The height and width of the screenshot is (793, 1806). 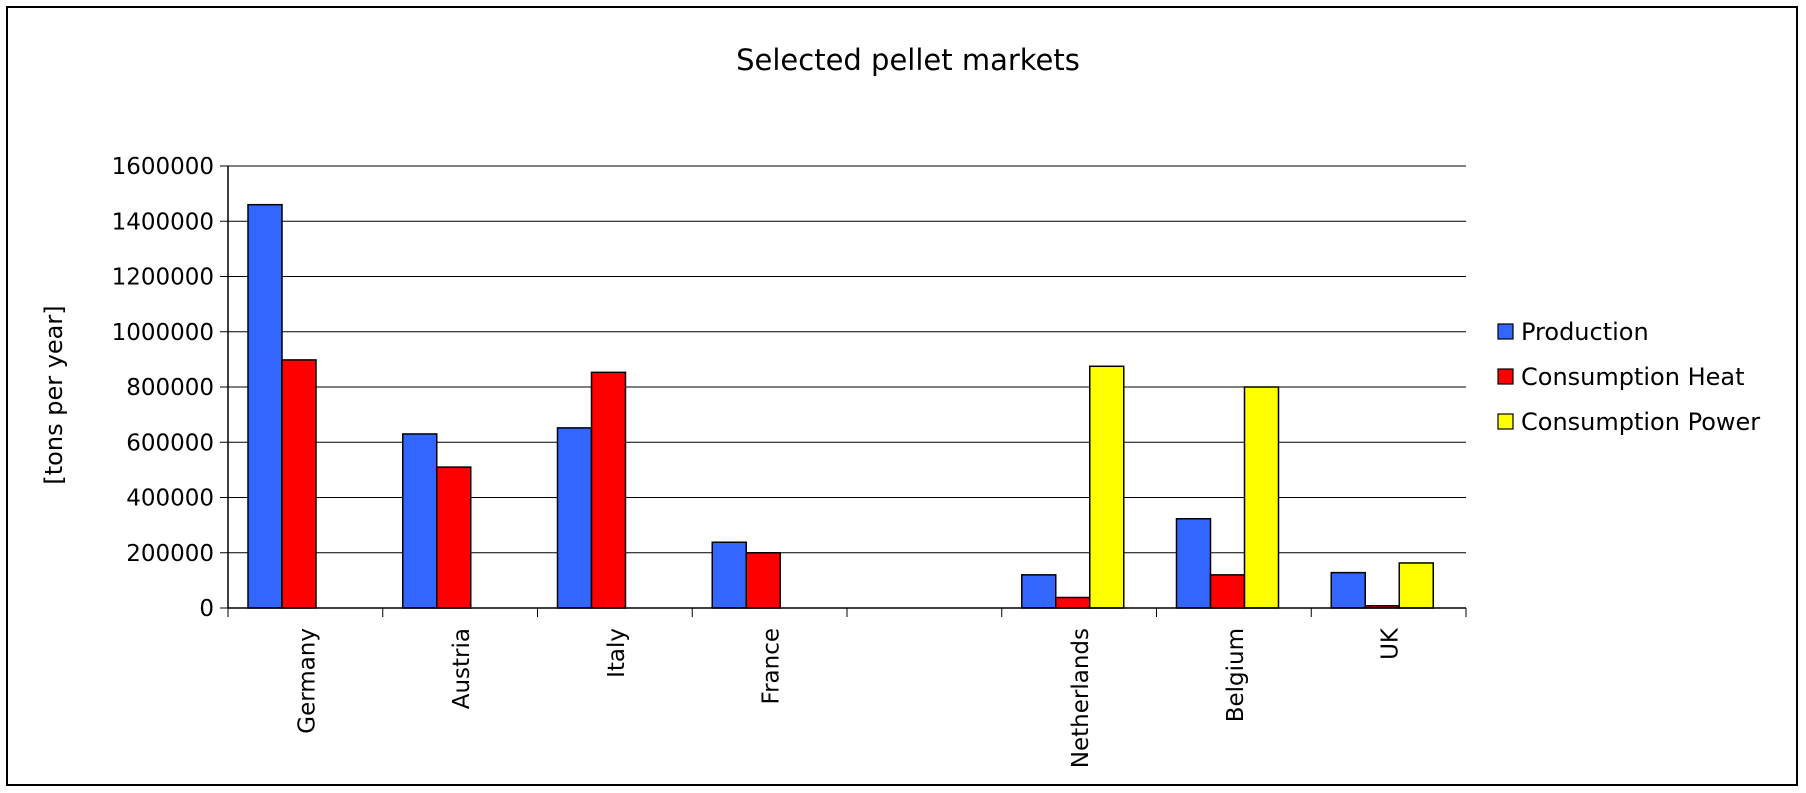 I want to click on y-tick-label: 0, so click(x=206, y=609).